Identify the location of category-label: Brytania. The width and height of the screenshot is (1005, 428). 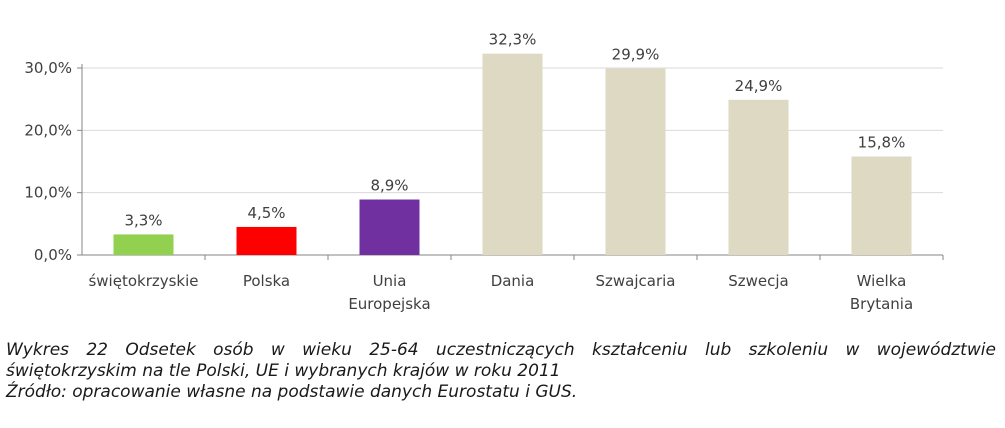
(881, 304).